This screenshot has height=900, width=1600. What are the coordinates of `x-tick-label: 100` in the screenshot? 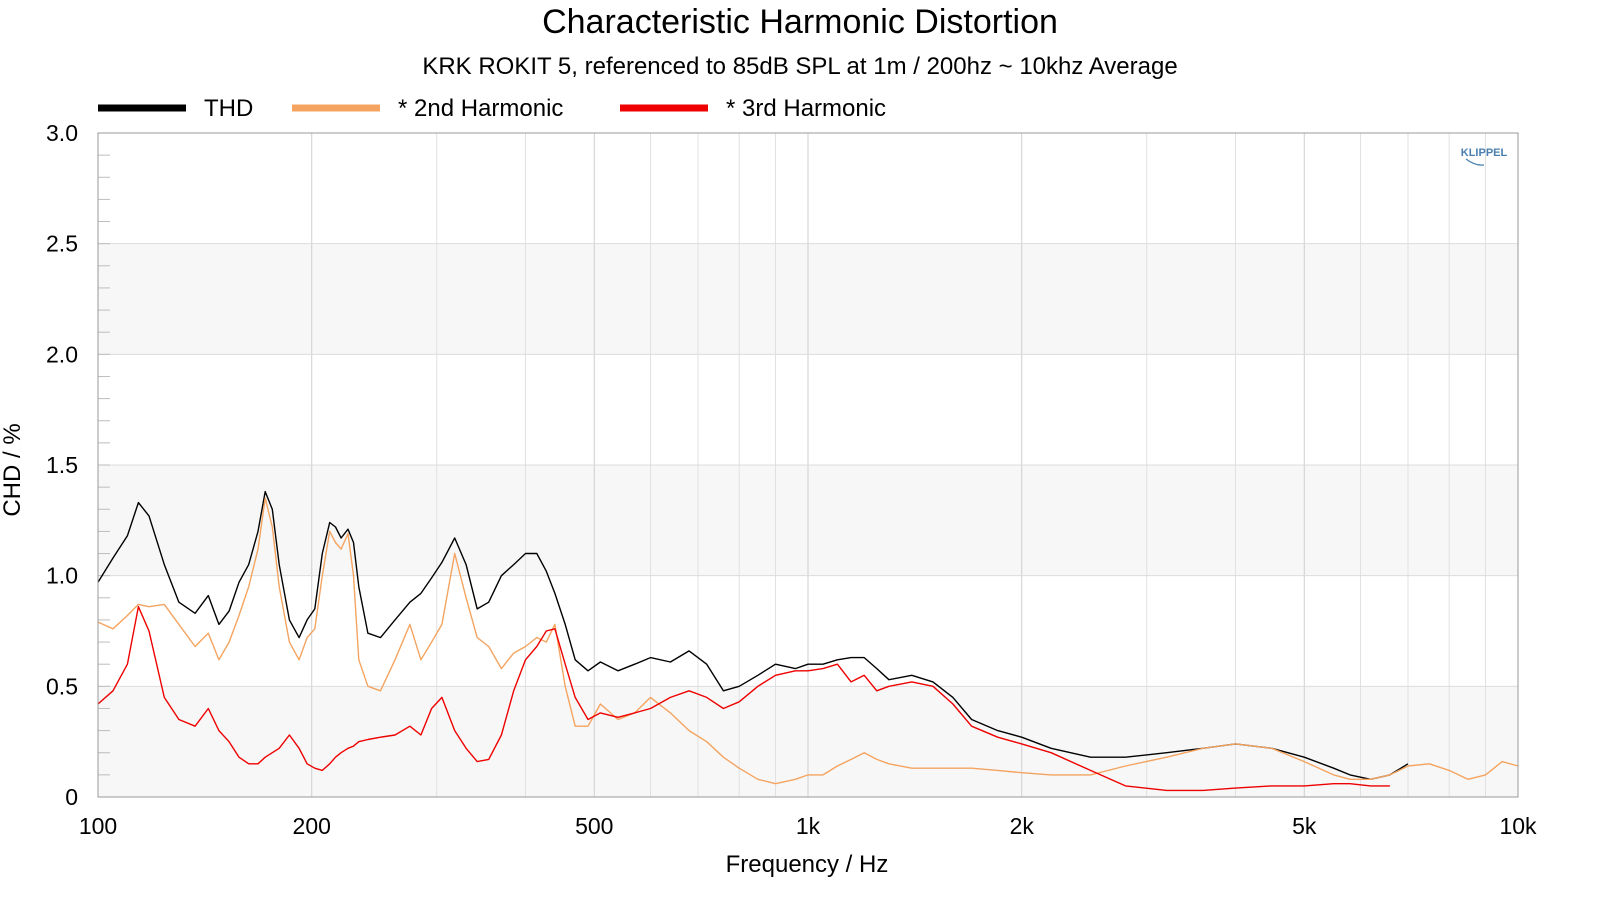 It's located at (98, 826).